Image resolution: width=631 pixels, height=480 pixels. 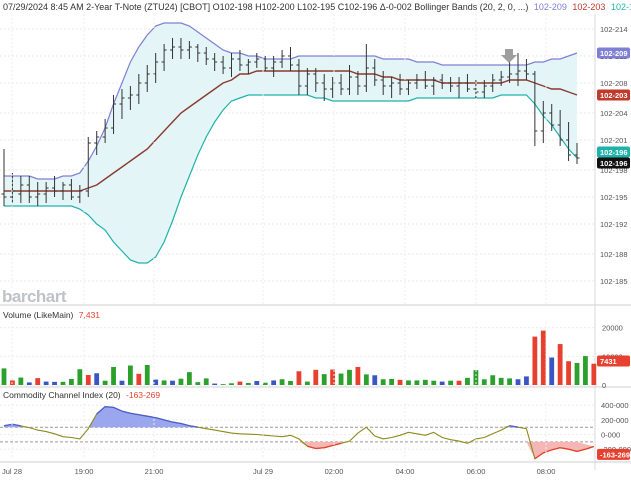 I want to click on price-tick-label: 102-198, so click(x=614, y=170).